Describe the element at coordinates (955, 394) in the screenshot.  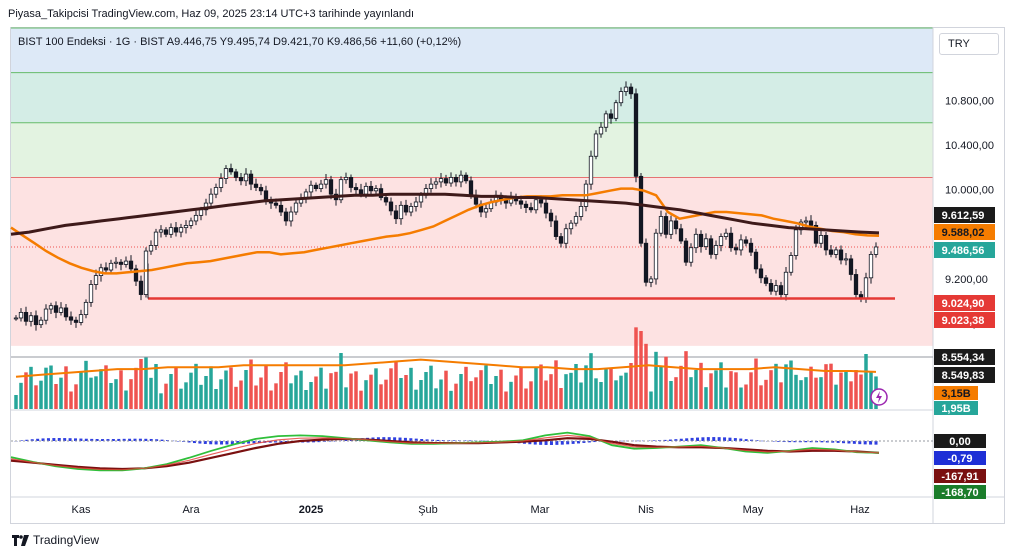
I see `volume-badge-label: 3,15B` at that location.